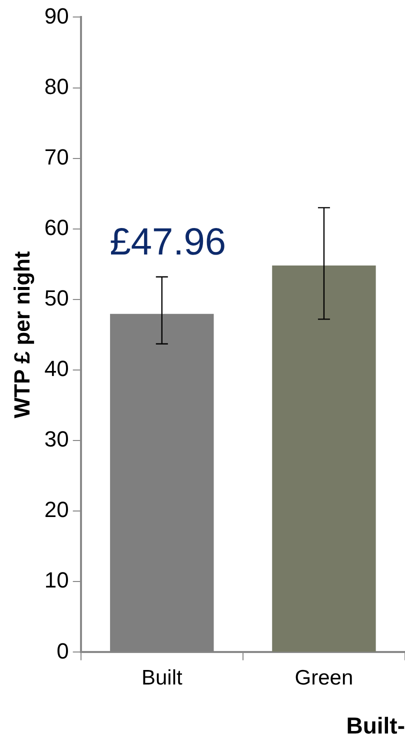  Describe the element at coordinates (56, 157) in the screenshot. I see `y-tick-label: 70` at that location.